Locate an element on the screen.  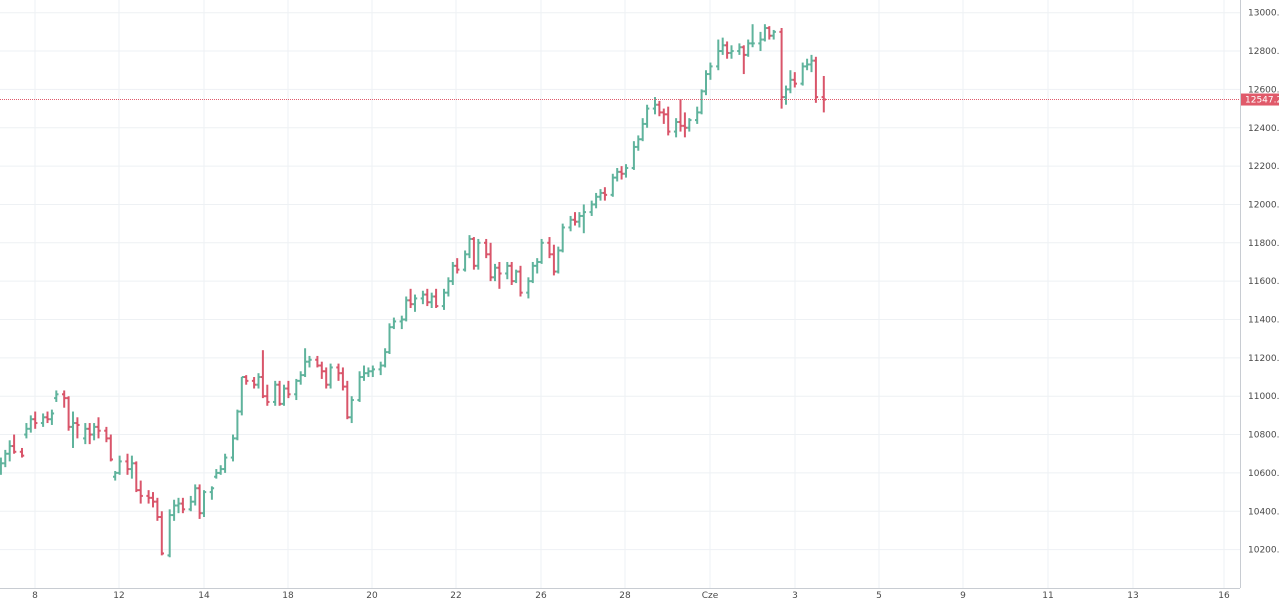
y-tick-label: 13000.0 is located at coordinates (1264, 14).